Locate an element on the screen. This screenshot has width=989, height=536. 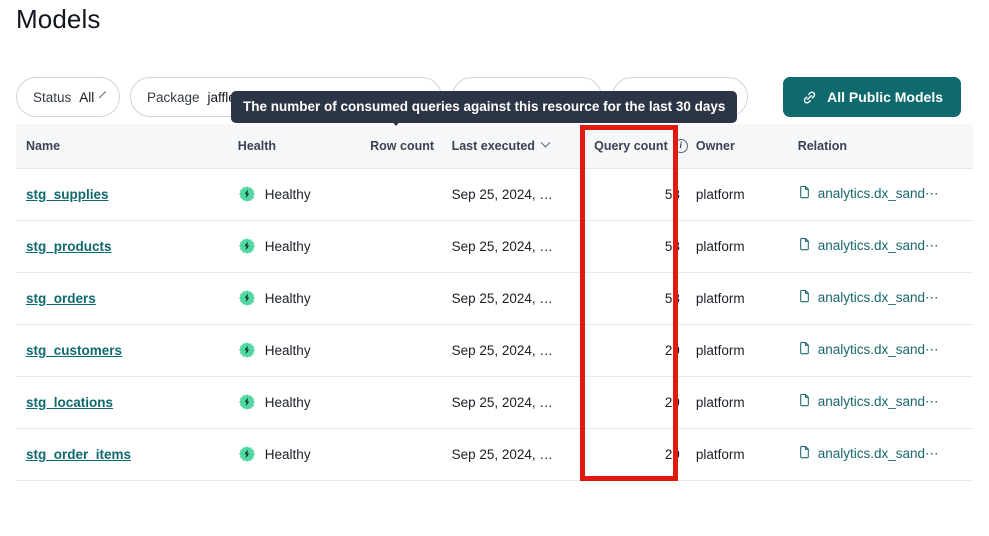
cell-name: stg_orders is located at coordinates (123, 298).